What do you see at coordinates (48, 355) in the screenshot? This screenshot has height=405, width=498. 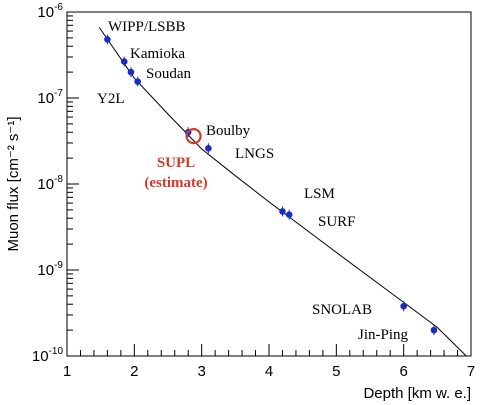 I see `y-tick-label: 10⁻¹⁰` at bounding box center [48, 355].